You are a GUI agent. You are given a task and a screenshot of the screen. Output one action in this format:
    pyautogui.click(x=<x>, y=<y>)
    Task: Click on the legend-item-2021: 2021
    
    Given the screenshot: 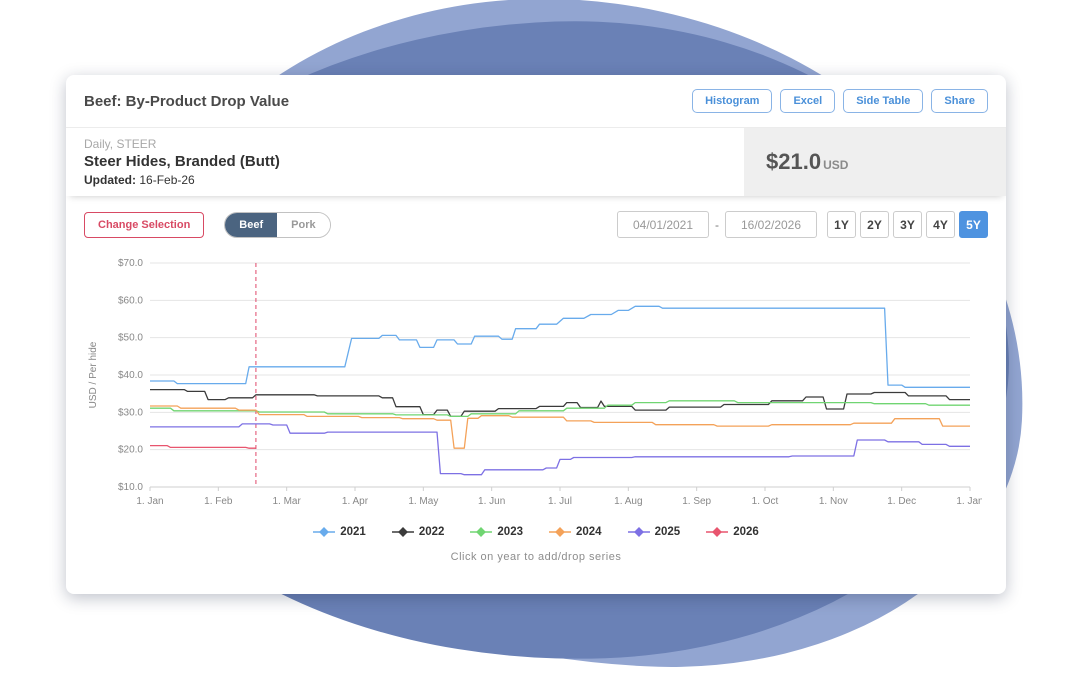 What is the action you would take?
    pyautogui.click(x=339, y=532)
    